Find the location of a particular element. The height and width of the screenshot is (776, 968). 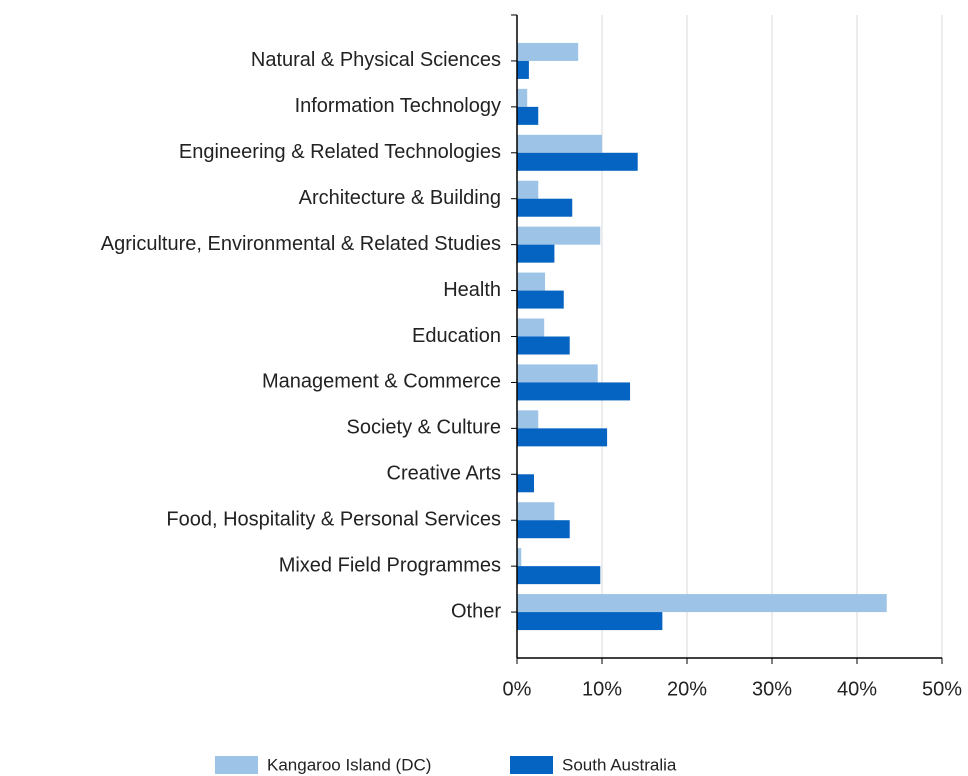

y-tick-label: Engineering & Related Technologies is located at coordinates (340, 152).